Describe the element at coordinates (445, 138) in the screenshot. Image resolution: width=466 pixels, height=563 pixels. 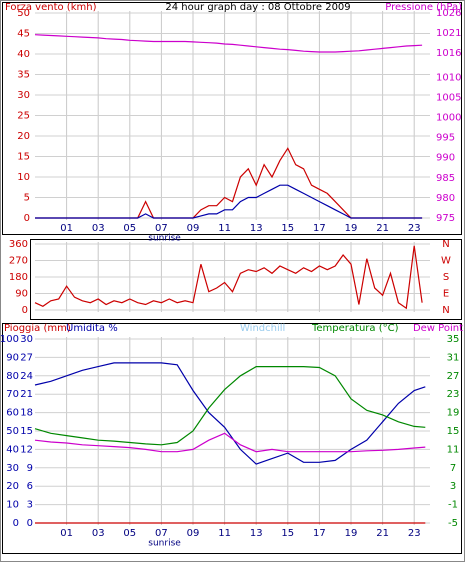
I see `y2-tick-label: 995` at that location.